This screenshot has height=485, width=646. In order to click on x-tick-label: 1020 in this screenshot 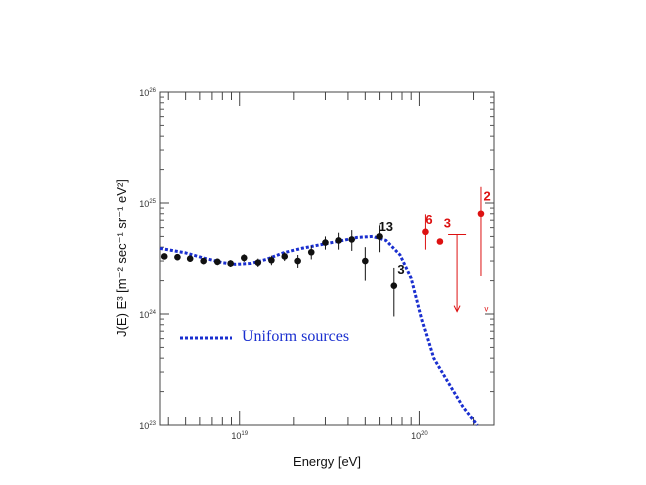, I will do `click(419, 436)`.